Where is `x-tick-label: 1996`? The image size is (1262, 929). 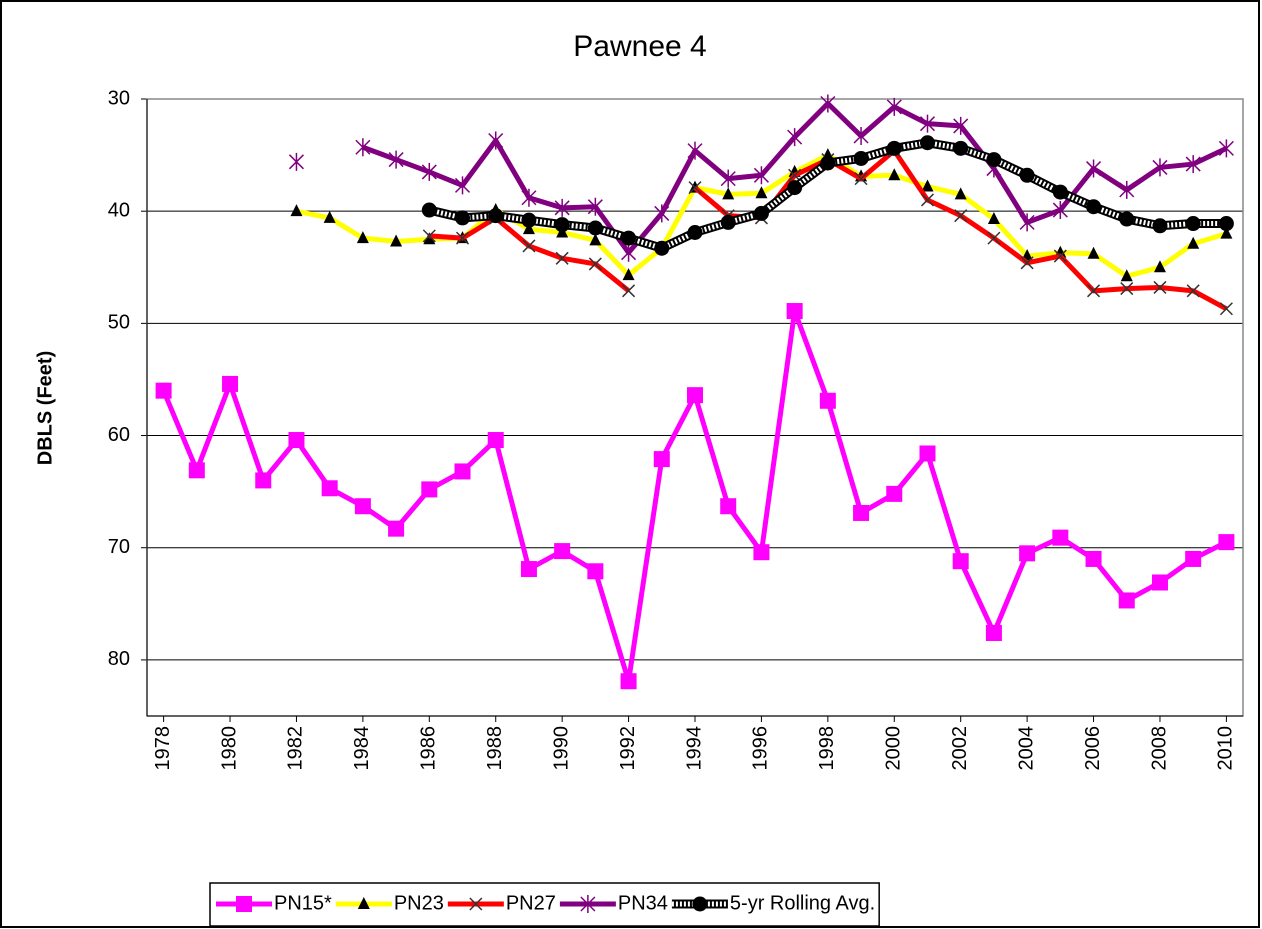
x-tick-label: 1996 is located at coordinates (761, 748).